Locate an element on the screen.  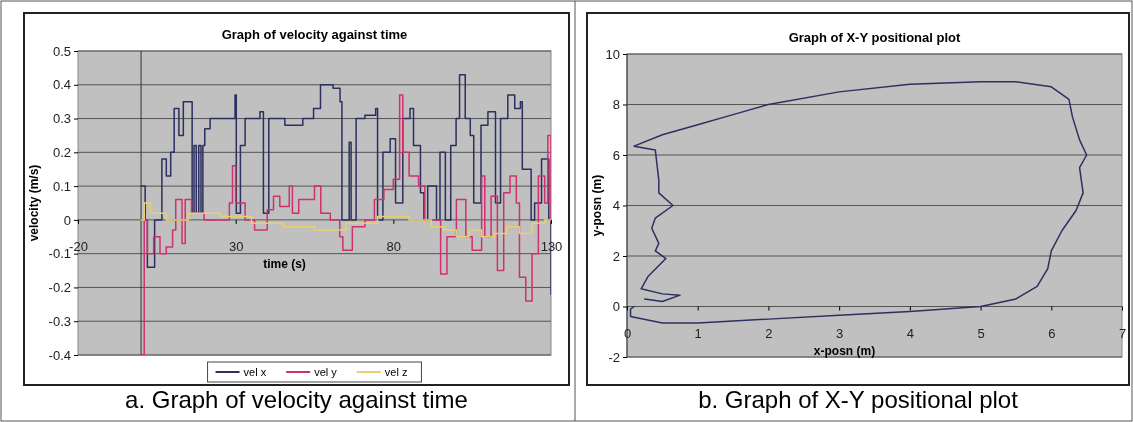
y-tick-label: 0.3 is located at coordinates (61, 119).